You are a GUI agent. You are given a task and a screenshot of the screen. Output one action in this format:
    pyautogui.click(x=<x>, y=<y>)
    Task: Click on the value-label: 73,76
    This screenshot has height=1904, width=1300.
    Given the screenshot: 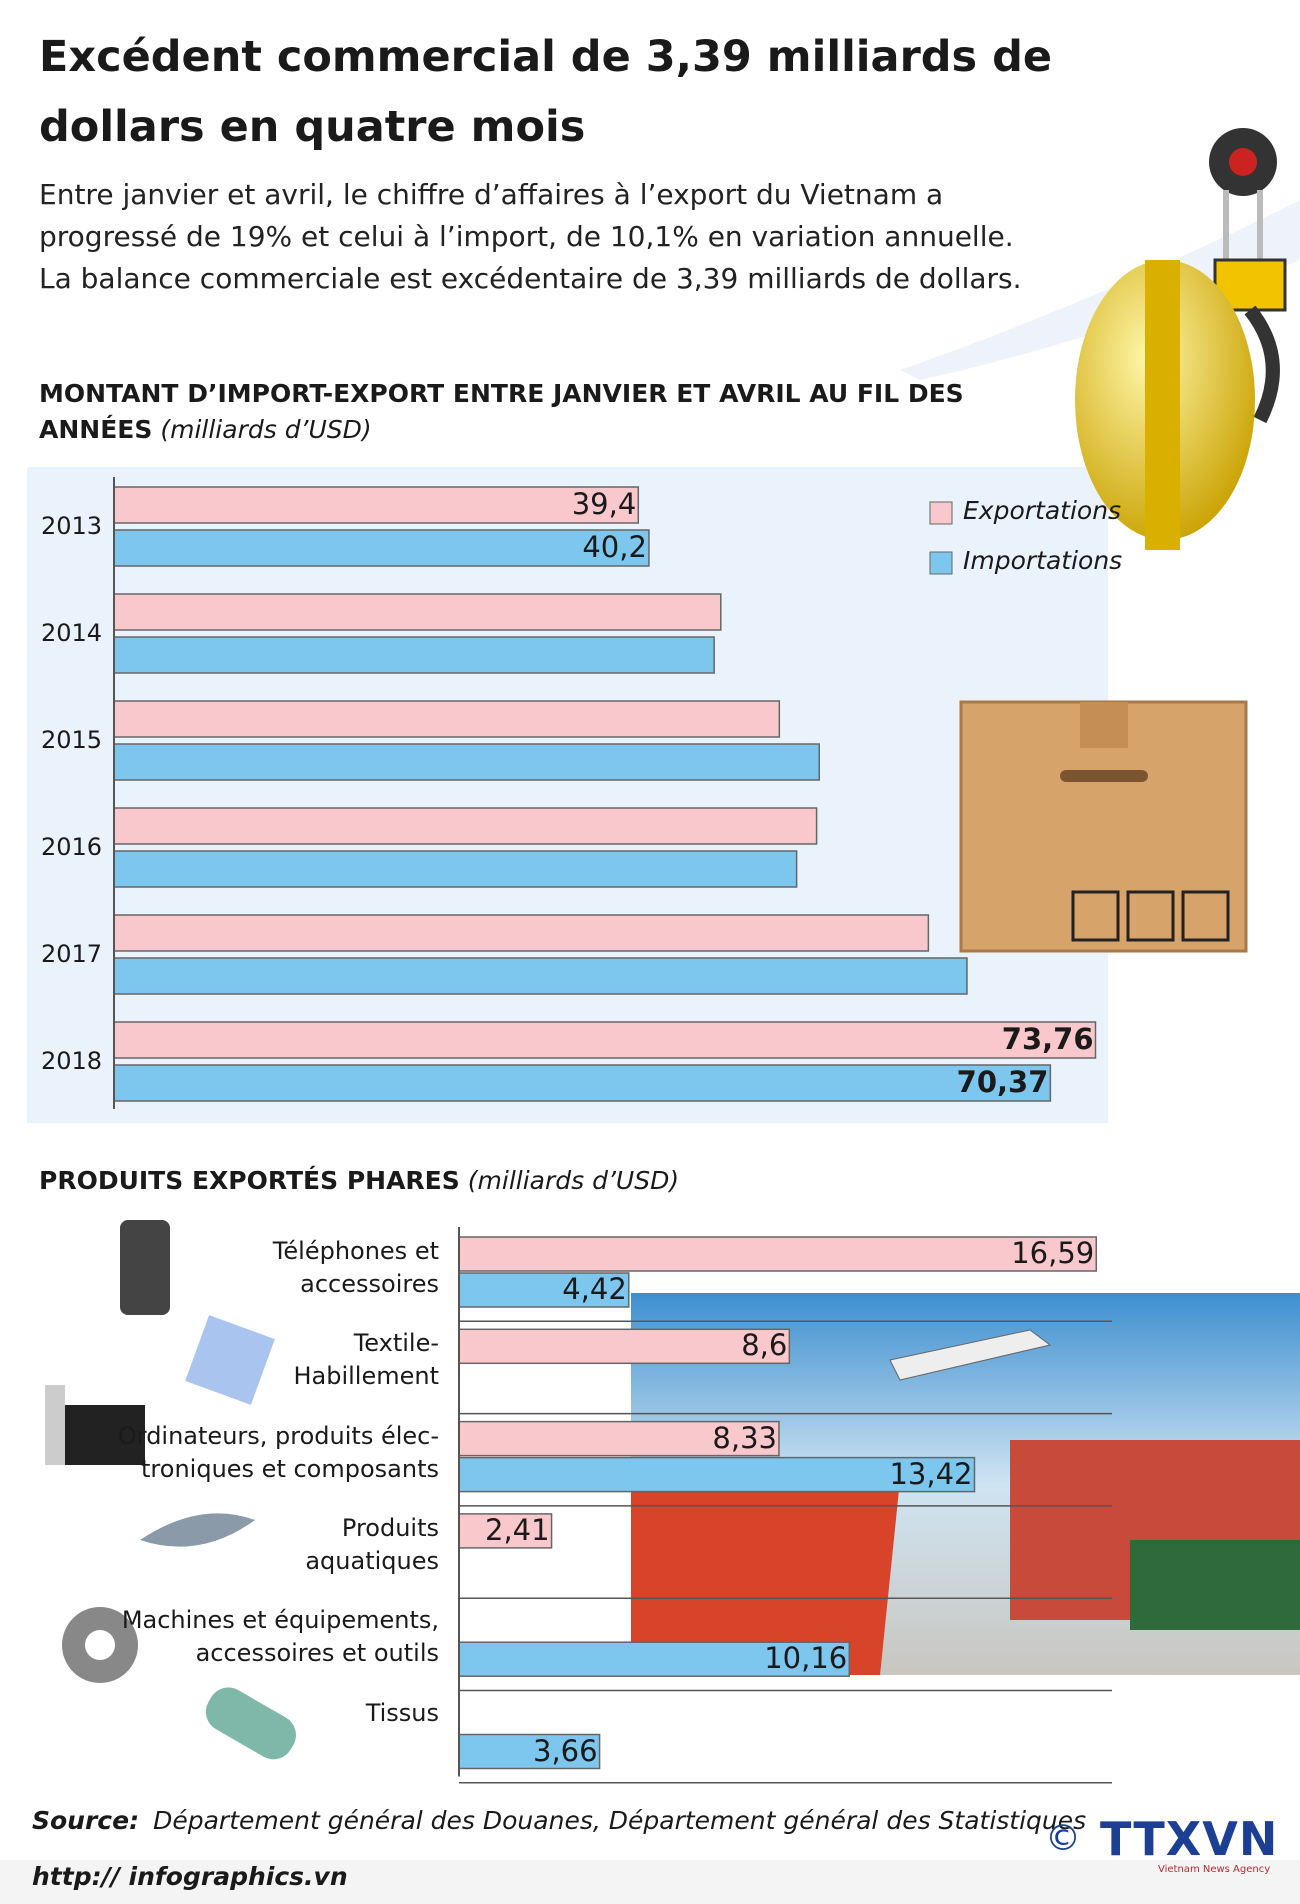 What is the action you would take?
    pyautogui.click(x=1047, y=1039)
    